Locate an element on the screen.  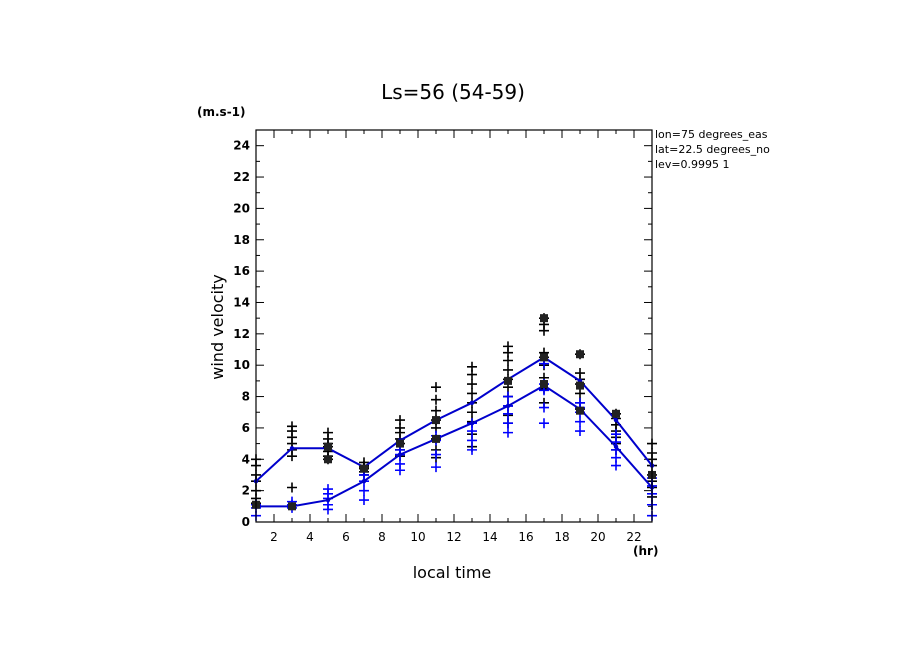
y-tick-label: 22 is located at coordinates (241, 177).